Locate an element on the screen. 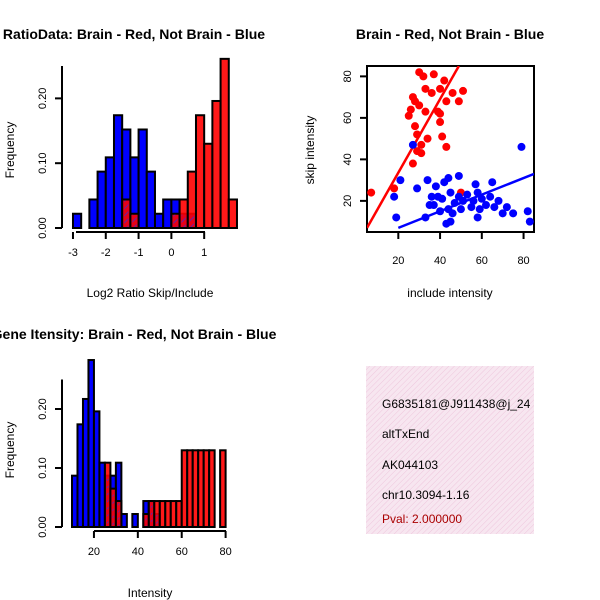 The image size is (600, 600). intensity-bar-red is located at coordinates (223, 488).